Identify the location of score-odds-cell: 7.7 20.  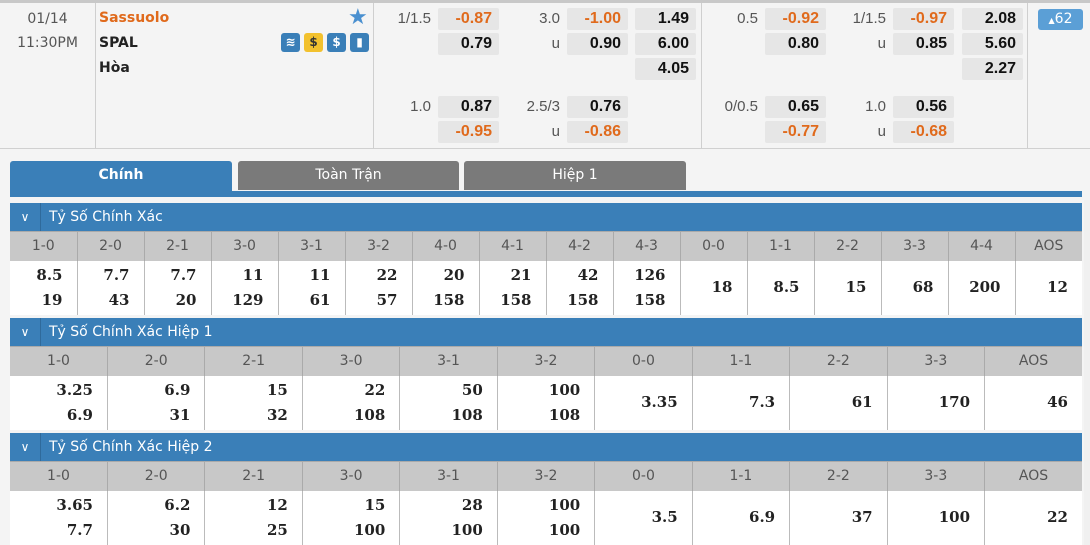
(177, 287).